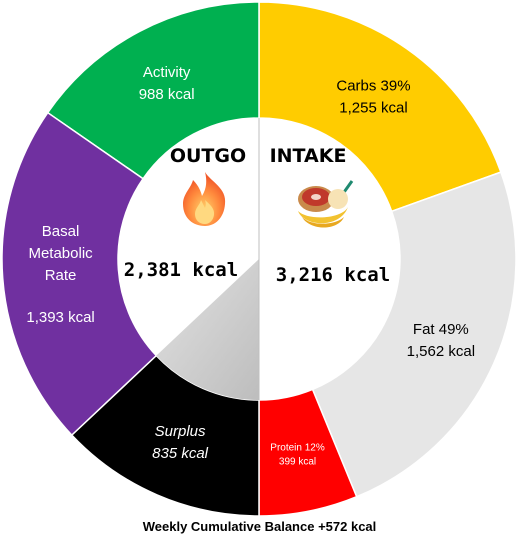  I want to click on label-fat-49: Fat 49% 1,562 kcal, so click(441, 340).